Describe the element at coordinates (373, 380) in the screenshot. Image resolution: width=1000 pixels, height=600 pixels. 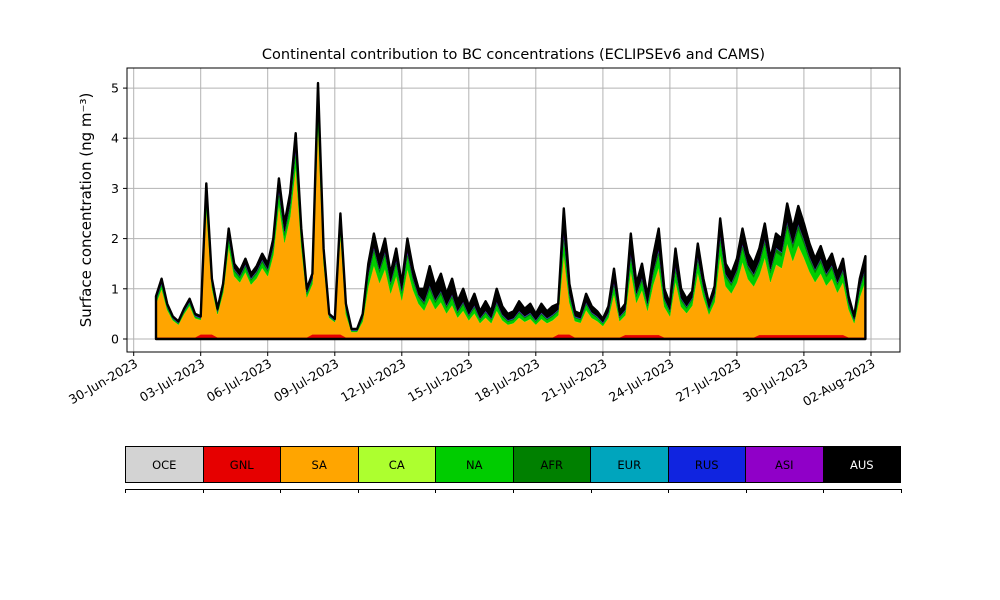
I see `x-tick-label: 12-Jul-2023` at that location.